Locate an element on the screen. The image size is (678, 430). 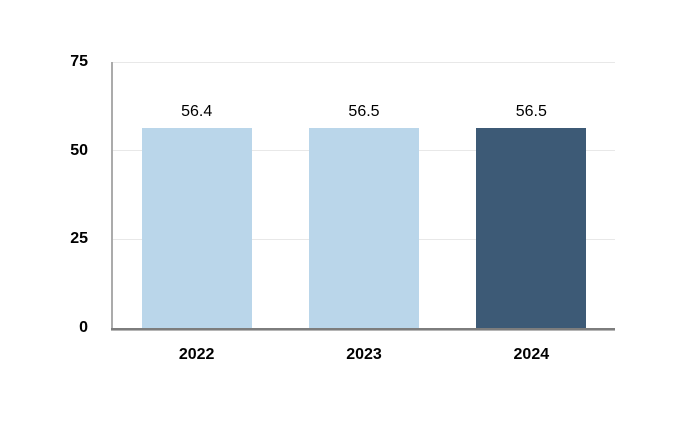
y-tick-label-0: 0 is located at coordinates (83, 327).